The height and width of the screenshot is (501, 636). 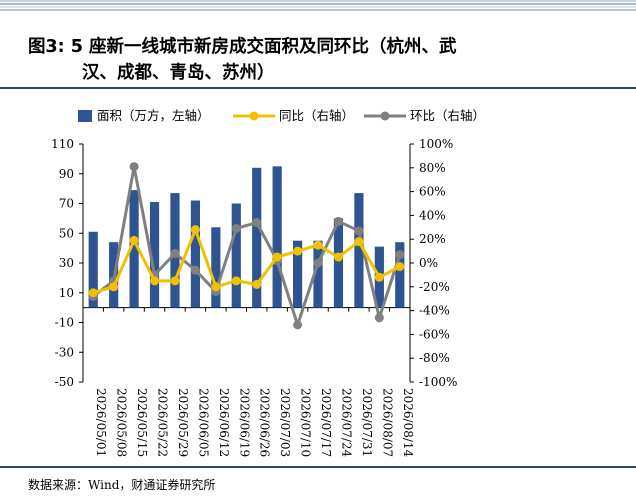 What do you see at coordinates (183, 422) in the screenshot?
I see `x-tick-label: 2026/05/29` at bounding box center [183, 422].